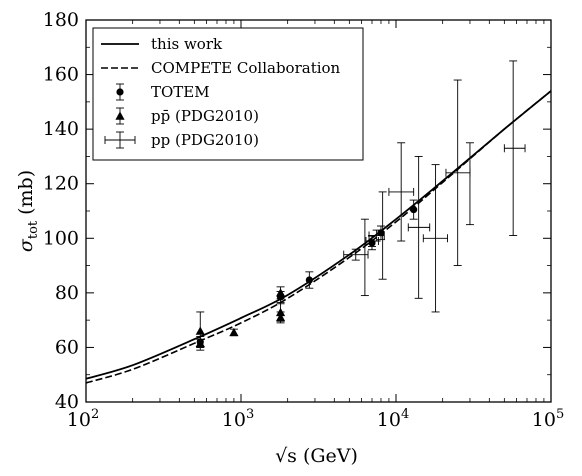 This screenshot has width=582, height=476. I want to click on y-tick-label-1: 60, so click(67, 347).